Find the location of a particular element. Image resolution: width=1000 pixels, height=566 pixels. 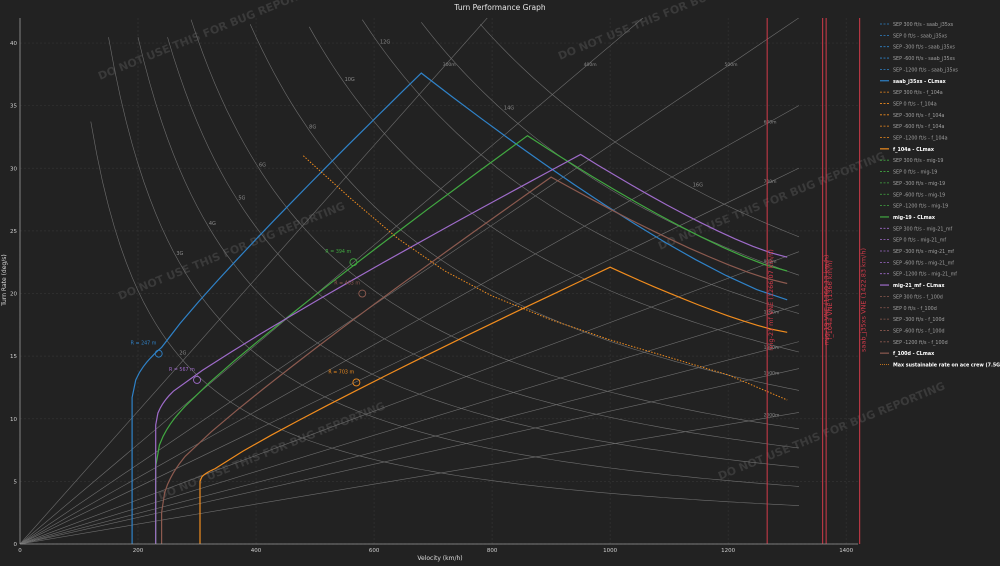

x-tick-label: 800 is located at coordinates (492, 551).